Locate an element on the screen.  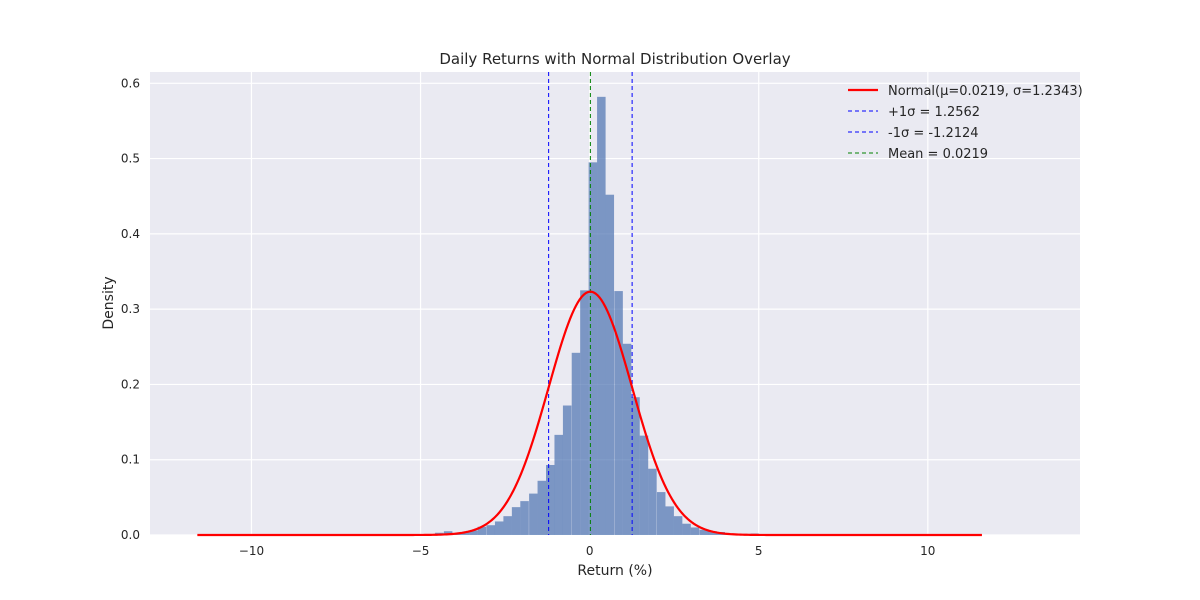
y-tick-label: 0.1 is located at coordinates (130, 460).